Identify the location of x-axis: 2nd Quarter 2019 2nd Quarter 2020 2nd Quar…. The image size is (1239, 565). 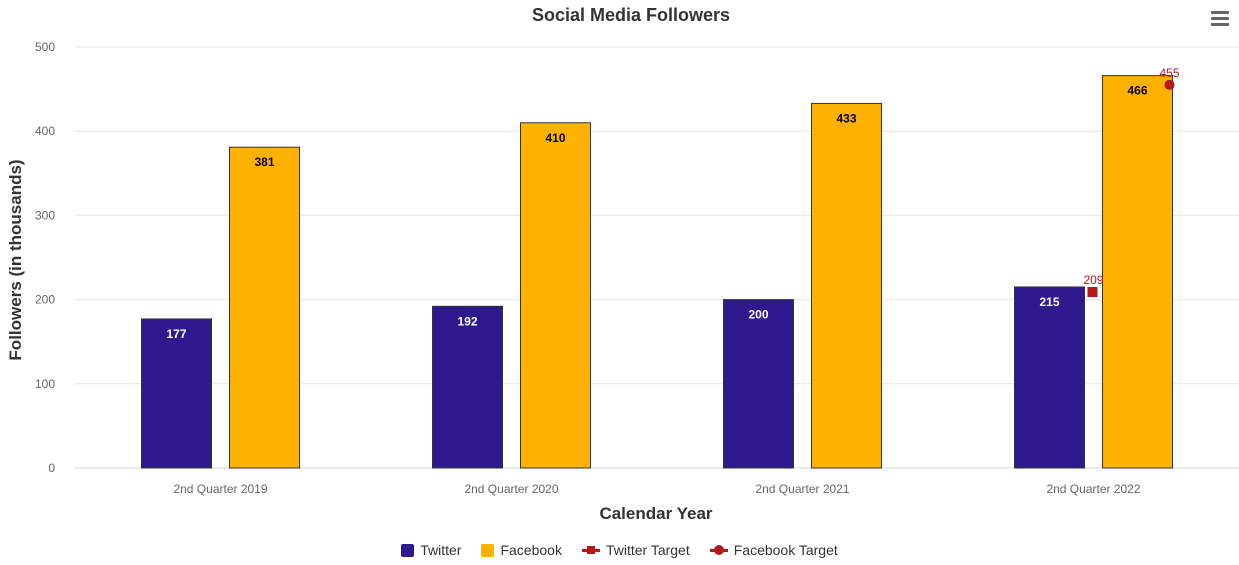
(656, 489).